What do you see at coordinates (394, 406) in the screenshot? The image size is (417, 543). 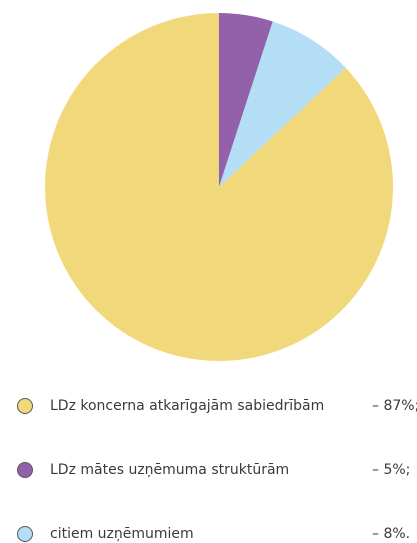 I see `value-label: – 87%;` at bounding box center [394, 406].